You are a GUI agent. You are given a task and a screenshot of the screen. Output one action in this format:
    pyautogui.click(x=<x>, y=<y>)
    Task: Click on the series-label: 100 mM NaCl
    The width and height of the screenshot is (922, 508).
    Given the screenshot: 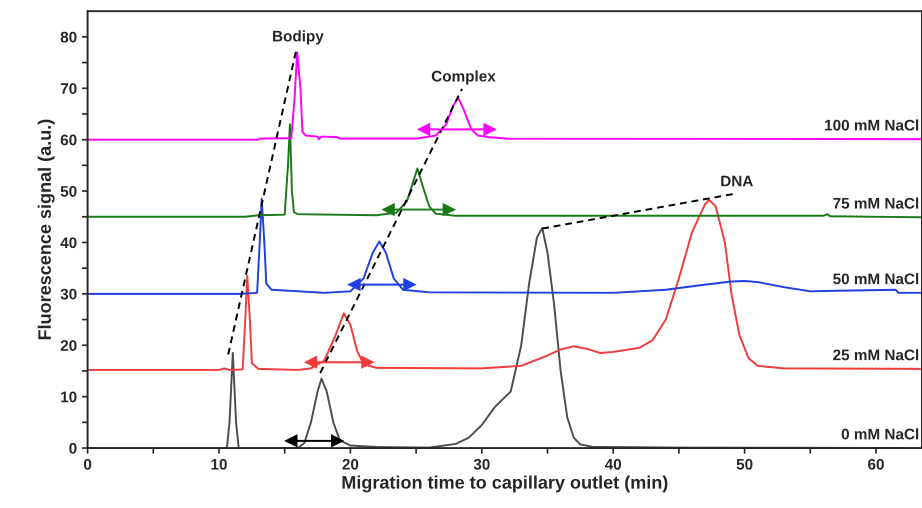 What is the action you would take?
    pyautogui.click(x=871, y=125)
    